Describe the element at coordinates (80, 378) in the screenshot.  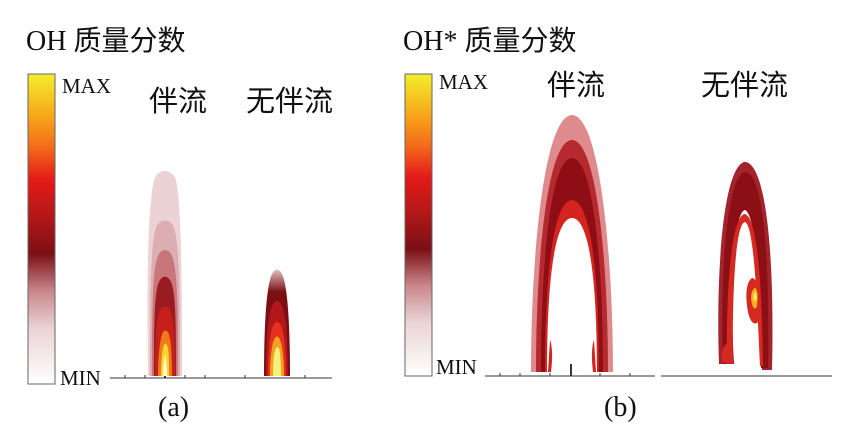
I see `colorbar-a-min-label: MIN` at that location.